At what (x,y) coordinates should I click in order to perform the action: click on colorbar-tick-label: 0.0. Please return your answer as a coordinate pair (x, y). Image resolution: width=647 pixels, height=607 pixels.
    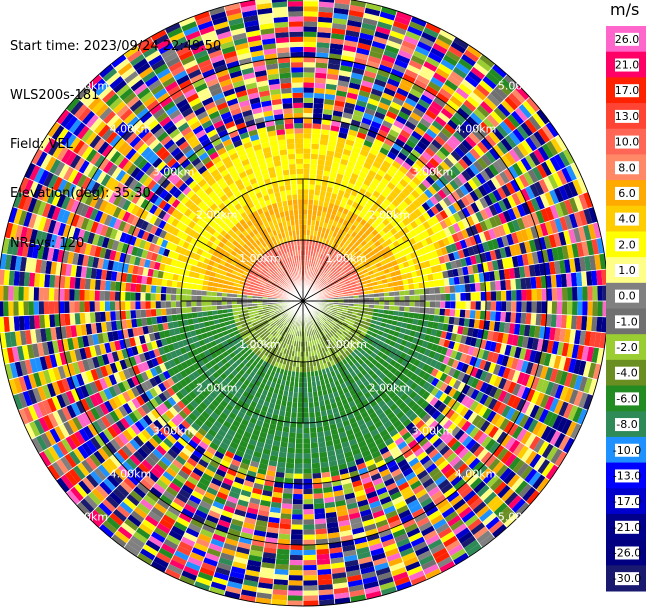
    Looking at the image, I should click on (627, 296).